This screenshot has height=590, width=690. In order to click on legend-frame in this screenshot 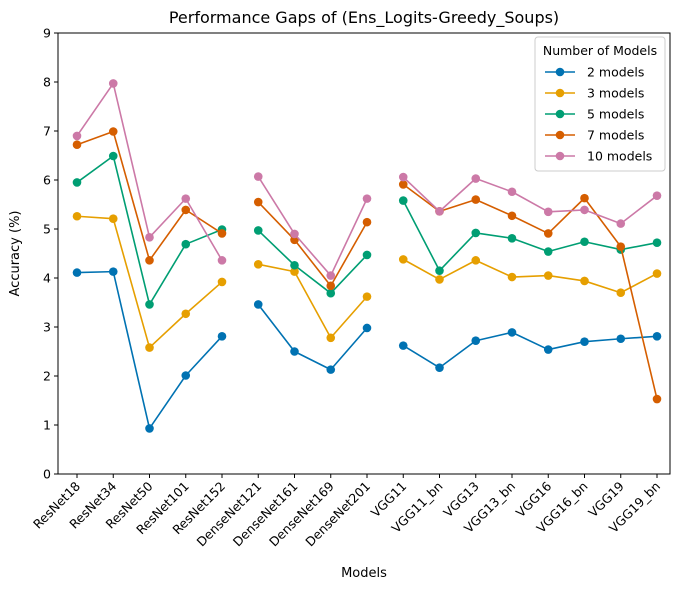, I will do `click(600, 104)`.